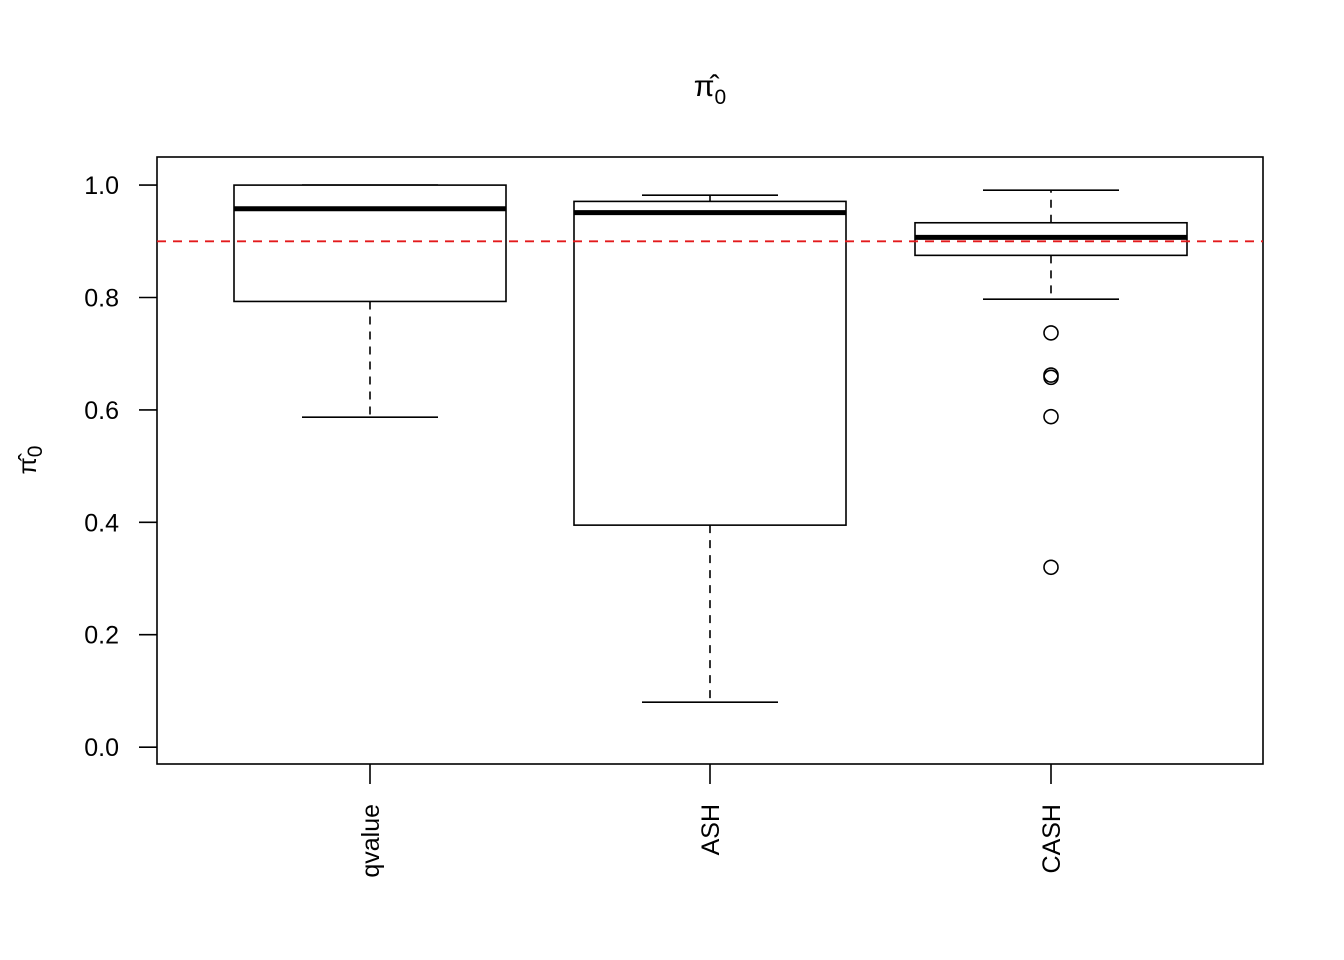  I want to click on y-tick-label: 0.6, so click(101, 411).